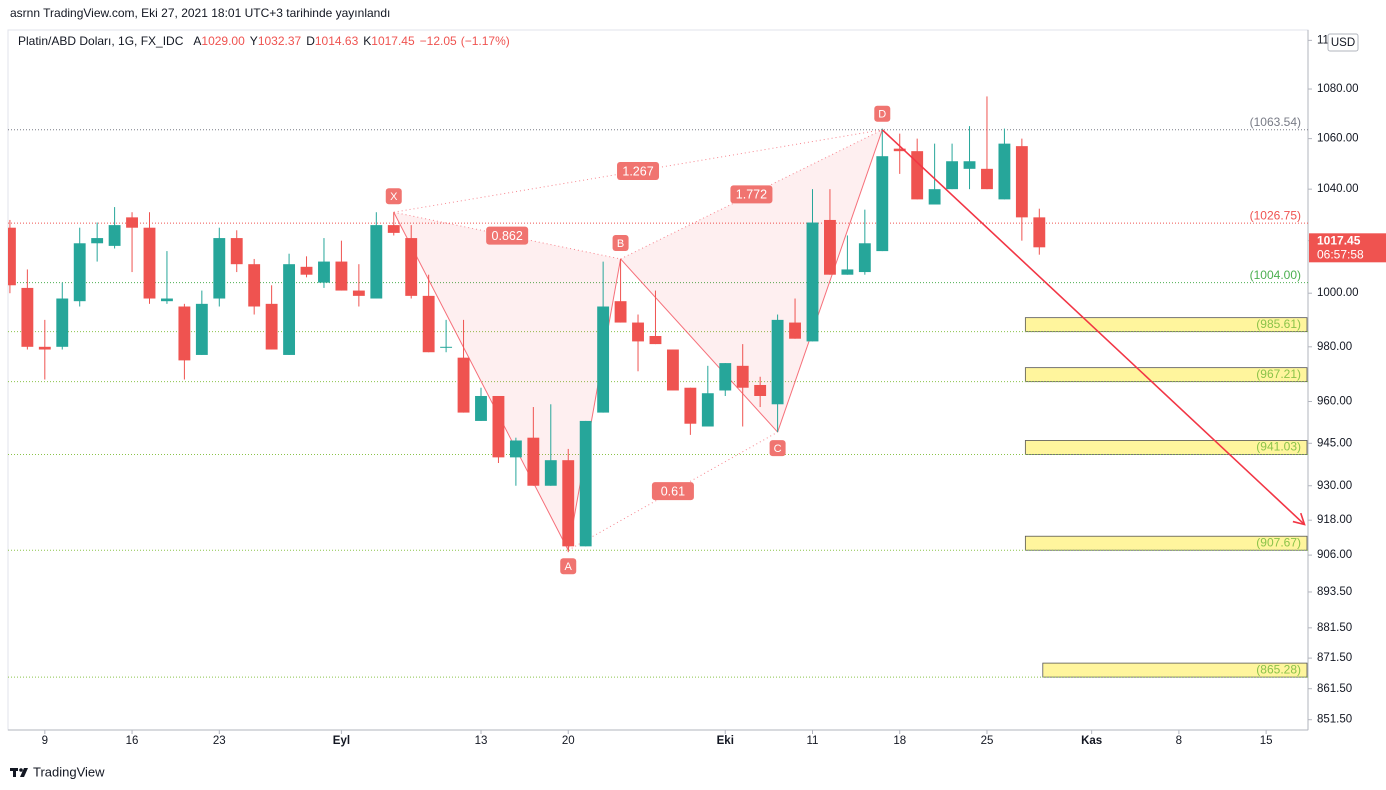 The image size is (1386, 790). I want to click on footer-brand: TradingView, so click(69, 771).